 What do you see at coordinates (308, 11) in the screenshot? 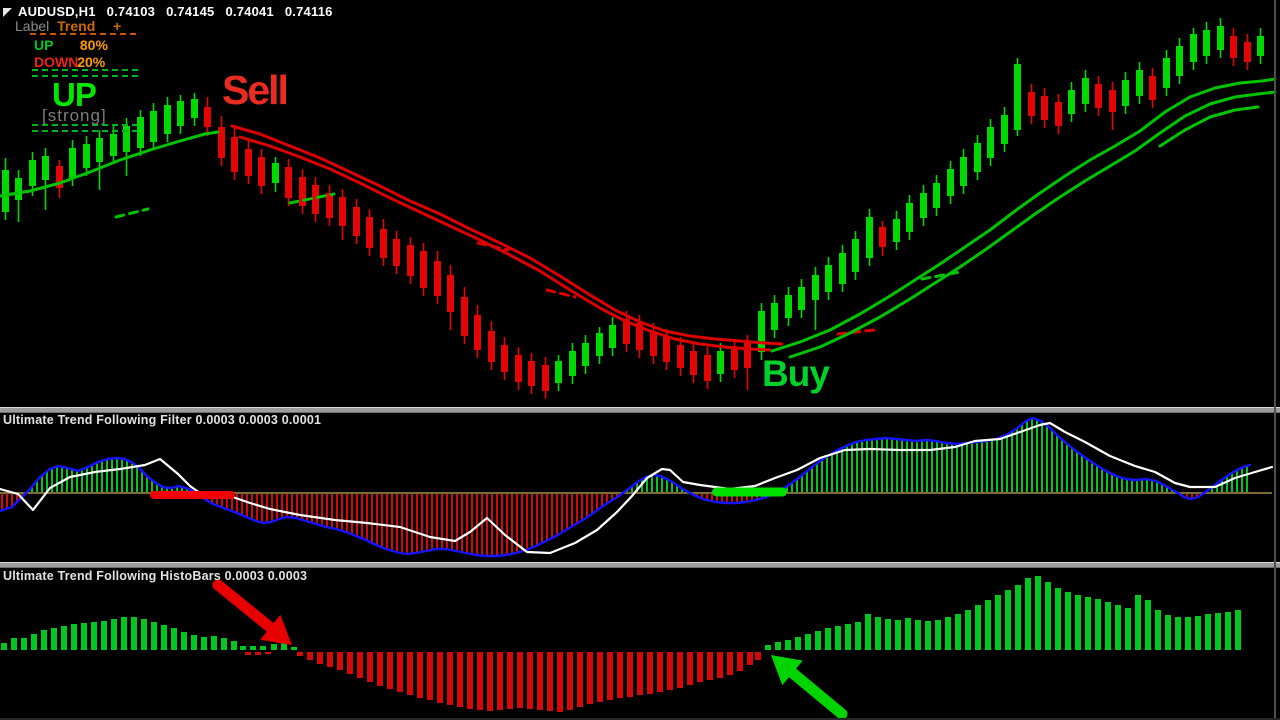
I see `price-close: 0.74116` at bounding box center [308, 11].